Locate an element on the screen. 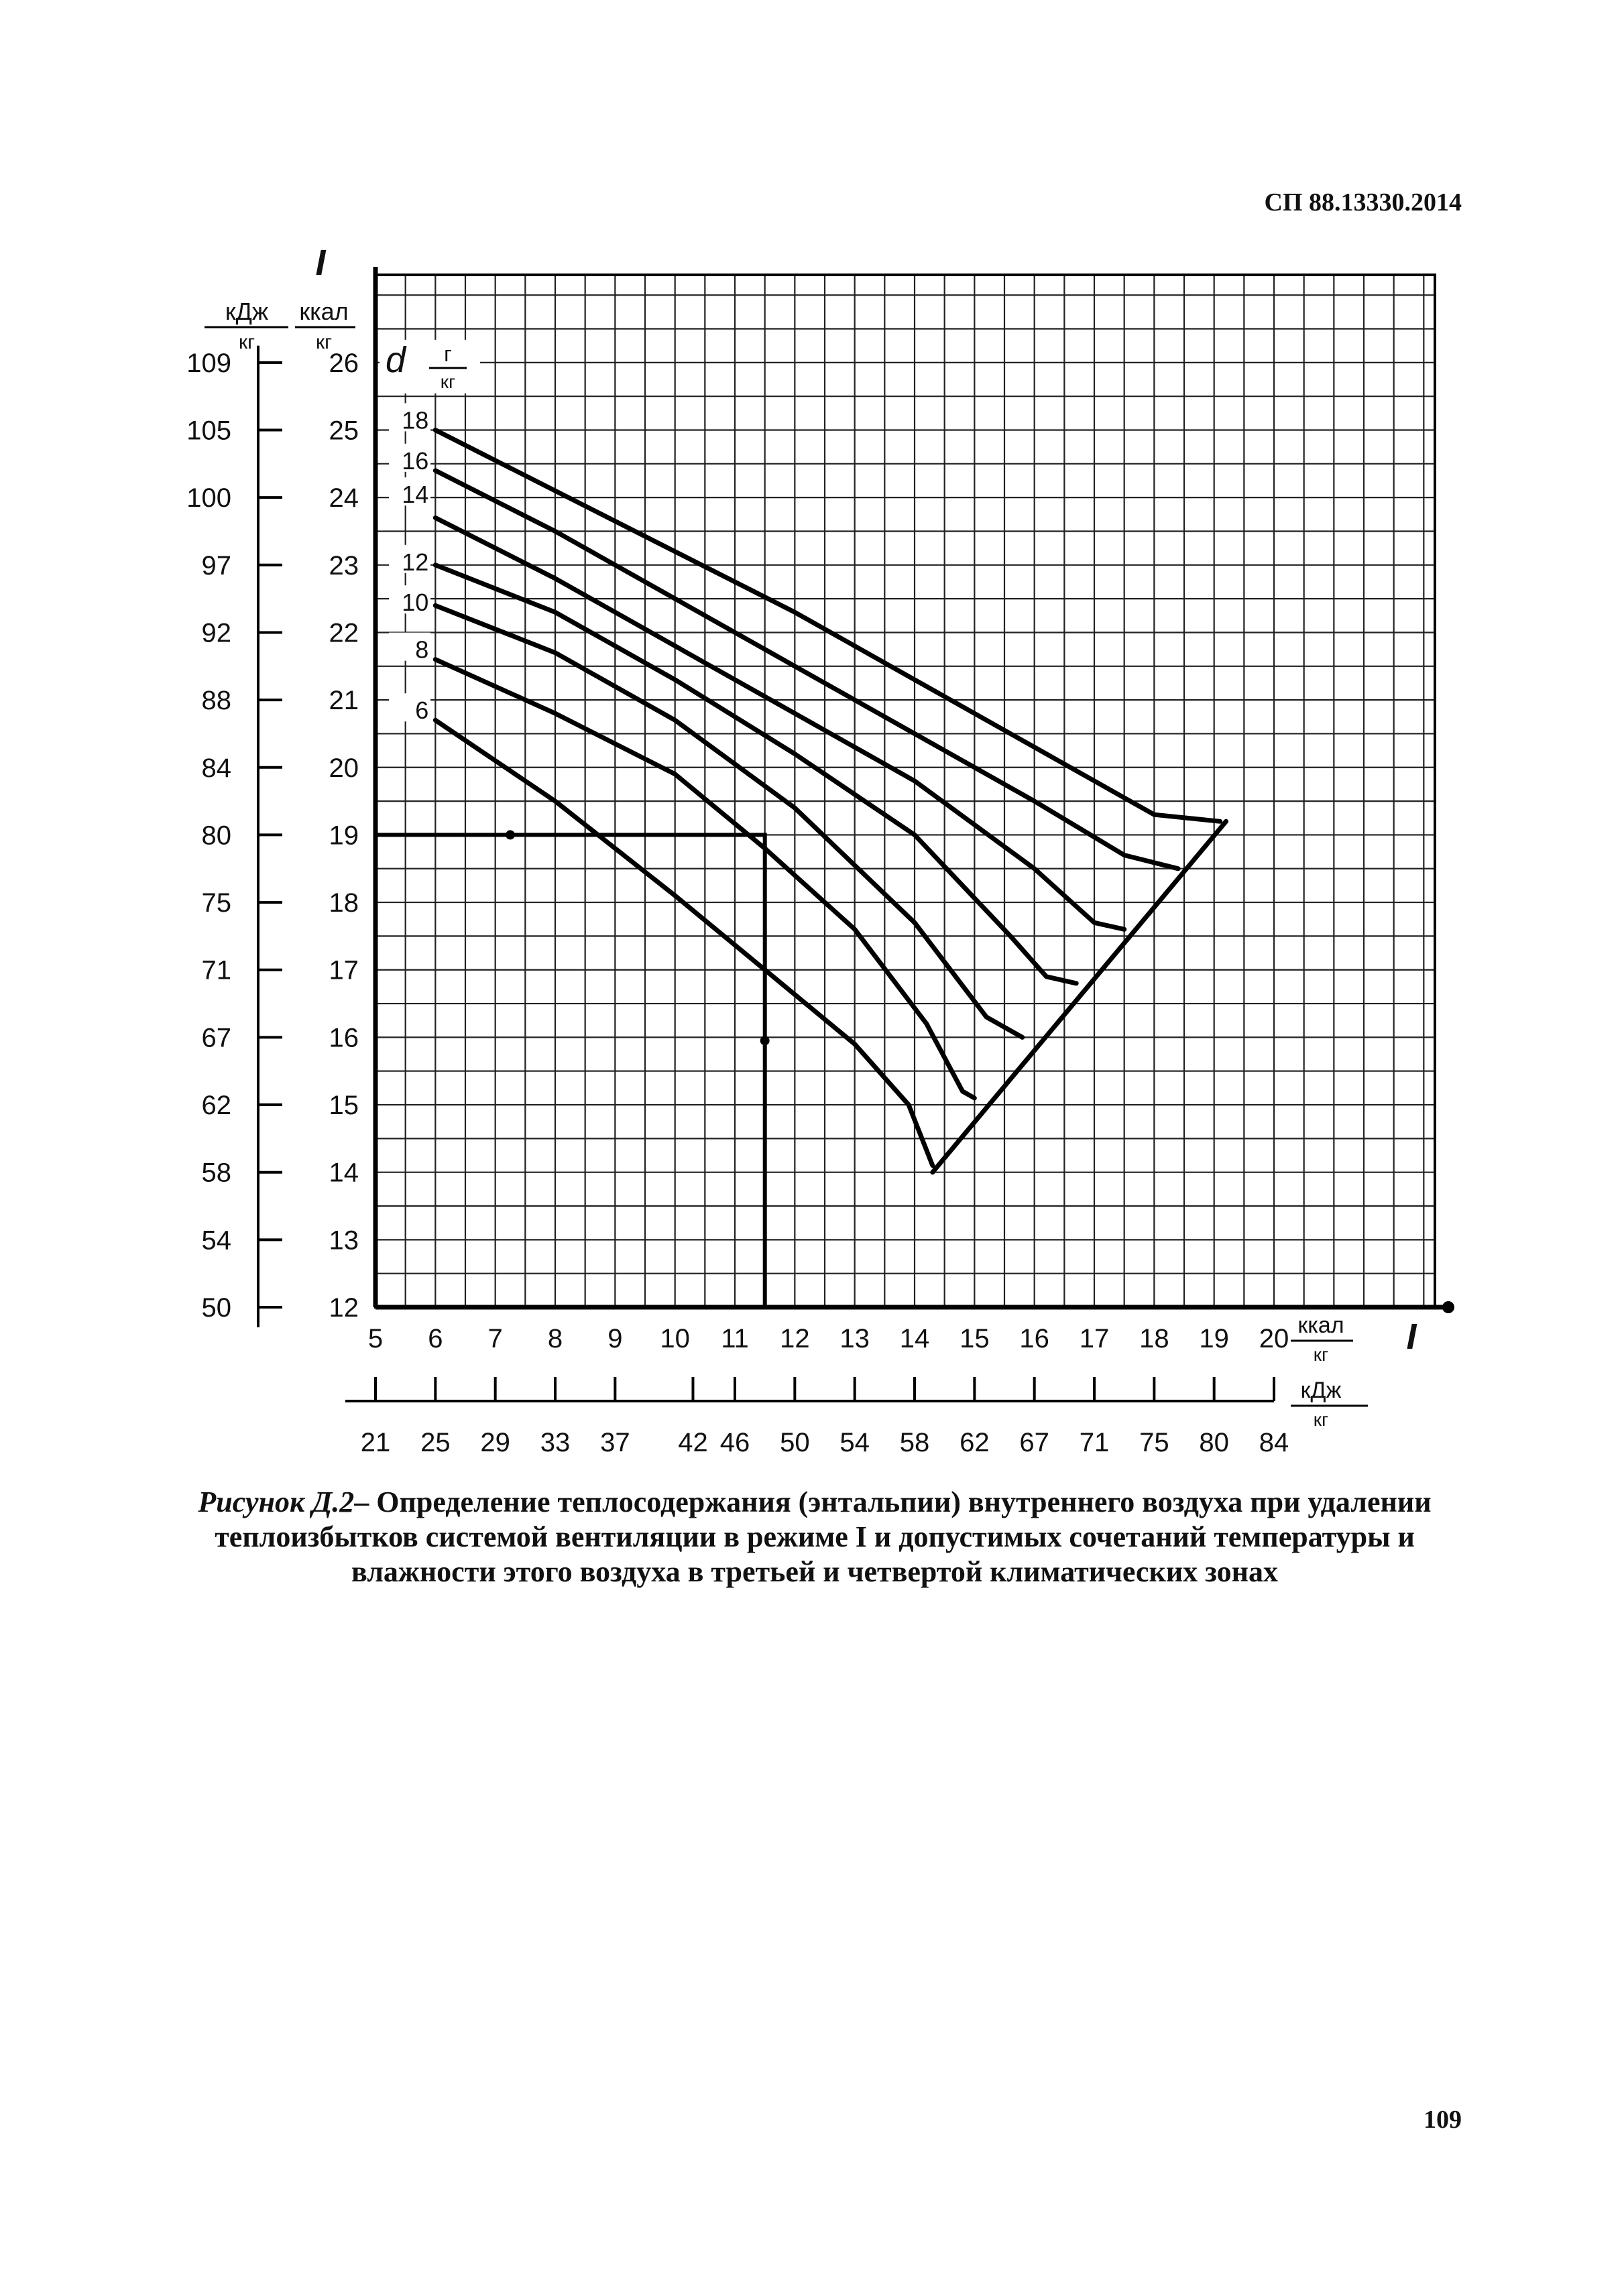 Image resolution: width=1624 pixels, height=2296 pixels. series-line-d10 is located at coordinates (728, 821).